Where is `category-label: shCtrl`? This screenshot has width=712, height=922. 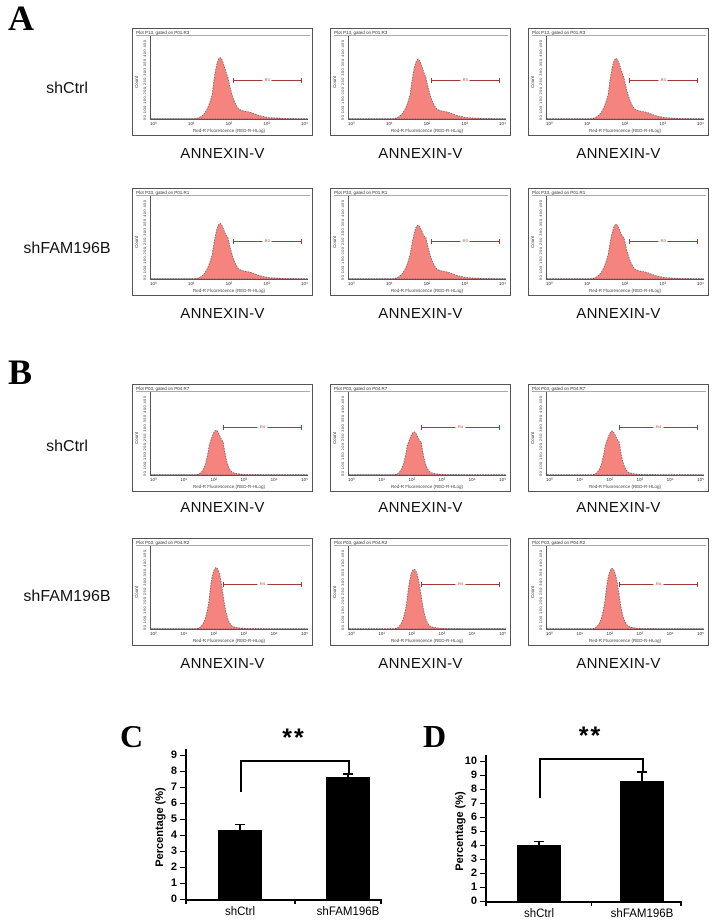 category-label: shCtrl is located at coordinates (539, 914).